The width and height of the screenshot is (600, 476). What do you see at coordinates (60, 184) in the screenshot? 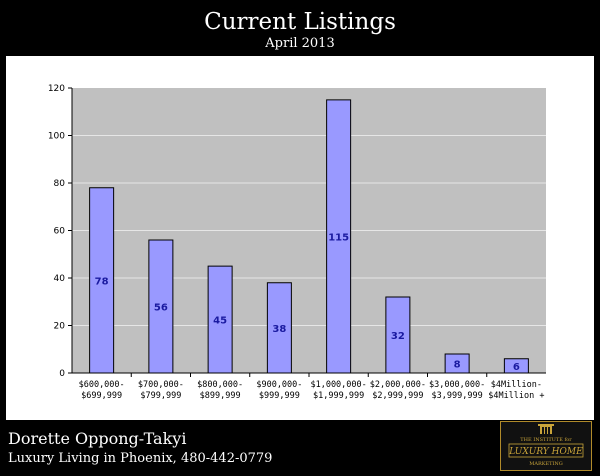
I see `y-tick-label: 80` at bounding box center [60, 184].